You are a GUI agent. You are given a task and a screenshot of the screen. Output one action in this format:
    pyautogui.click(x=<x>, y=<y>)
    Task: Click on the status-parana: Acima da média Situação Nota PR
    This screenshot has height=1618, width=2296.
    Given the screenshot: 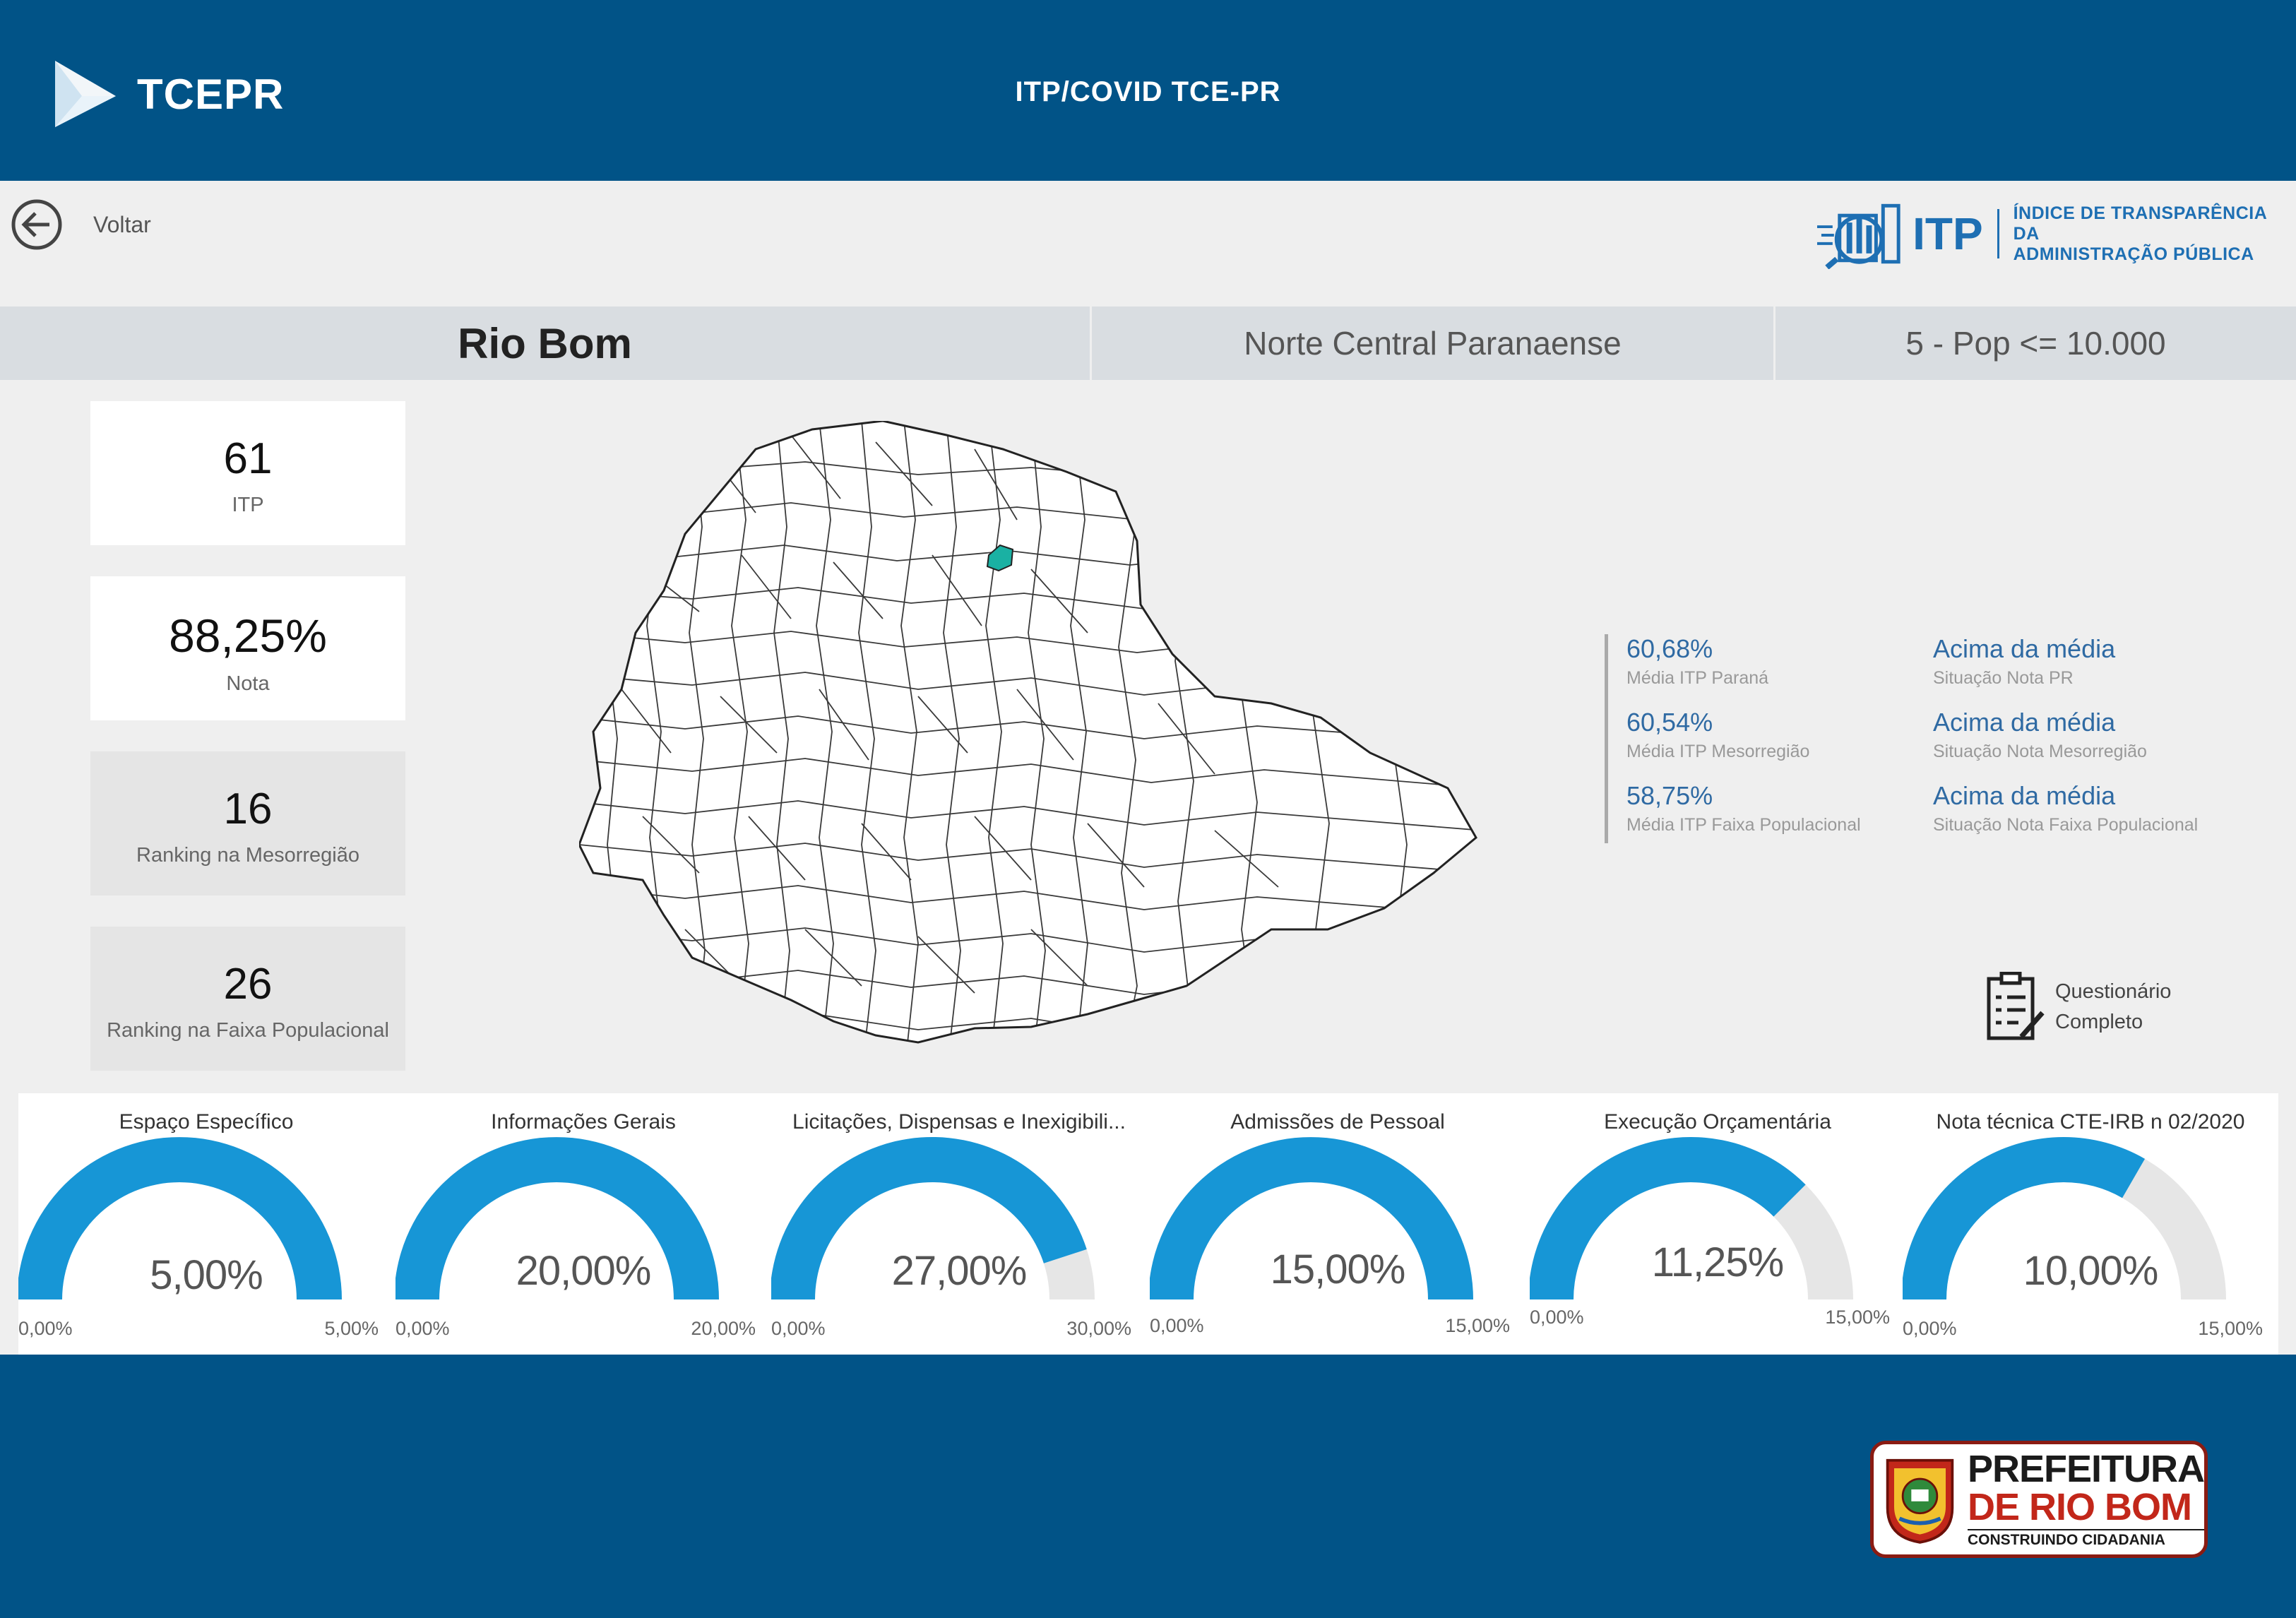 What is the action you would take?
    pyautogui.click(x=2024, y=661)
    